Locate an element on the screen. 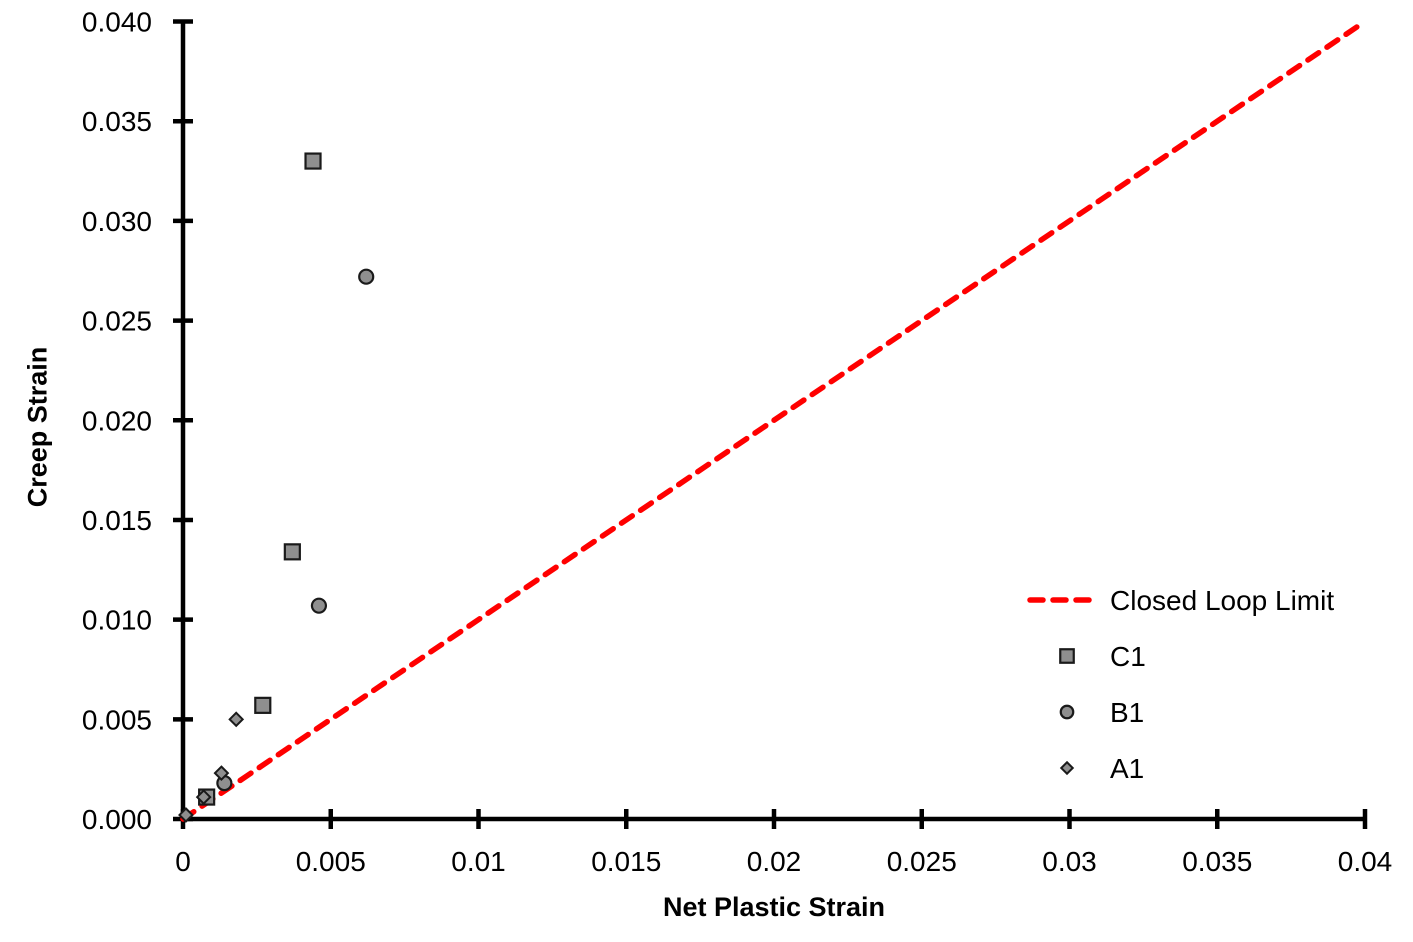 The image size is (1413, 942). x-tick-label: 0.01 is located at coordinates (478, 861).